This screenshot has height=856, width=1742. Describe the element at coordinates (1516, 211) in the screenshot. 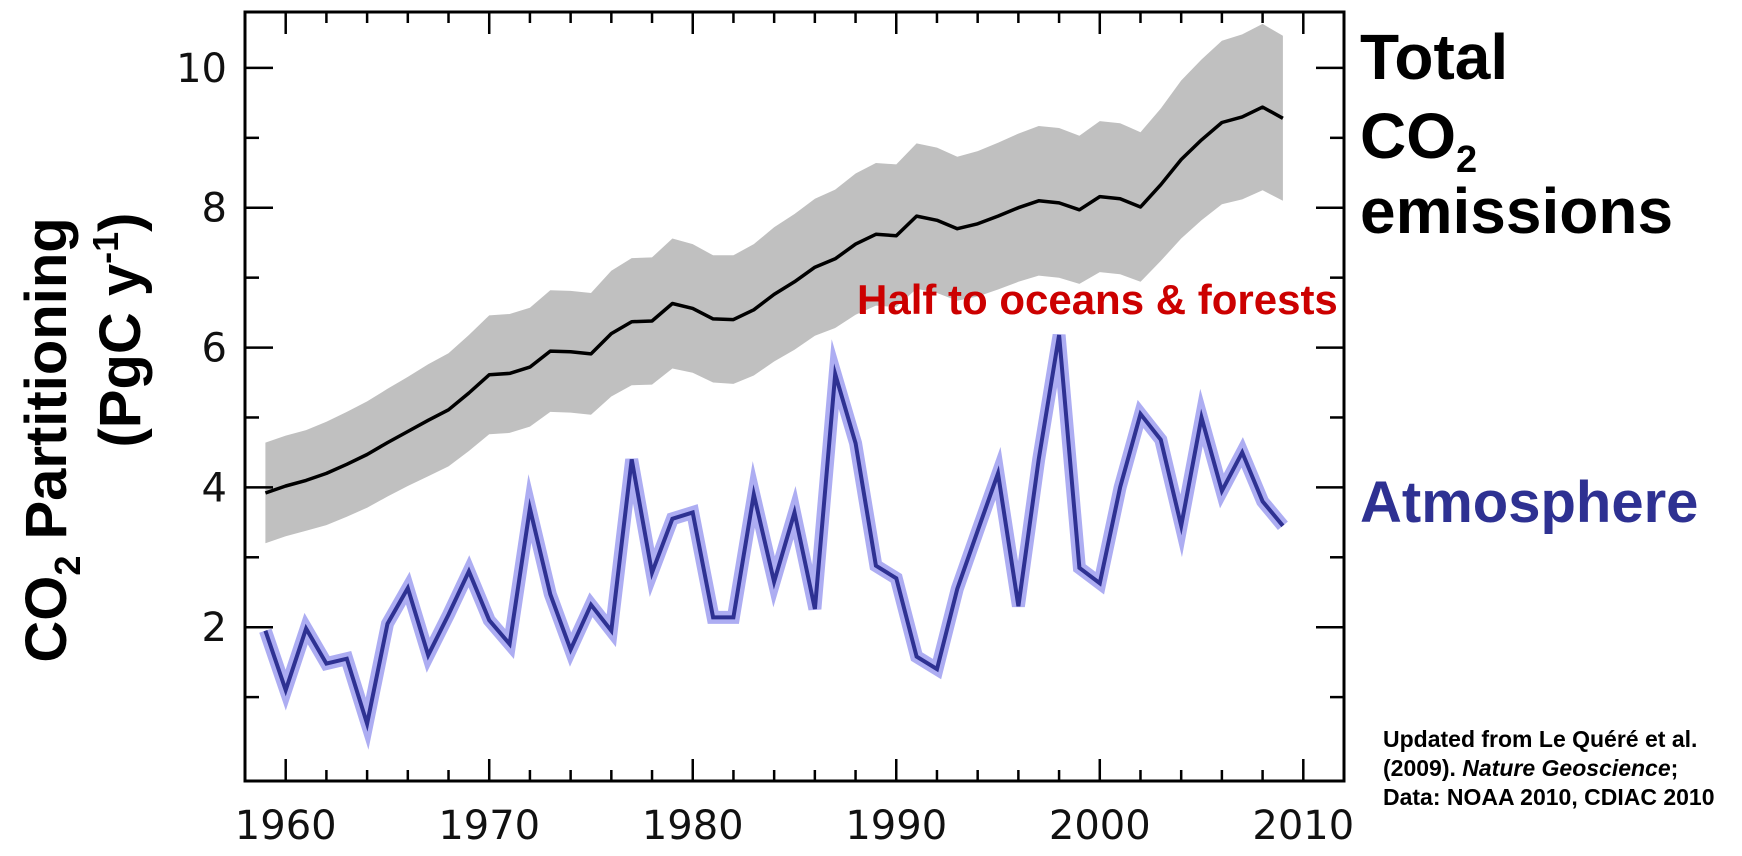

I see `total-label-line3: emissions` at that location.